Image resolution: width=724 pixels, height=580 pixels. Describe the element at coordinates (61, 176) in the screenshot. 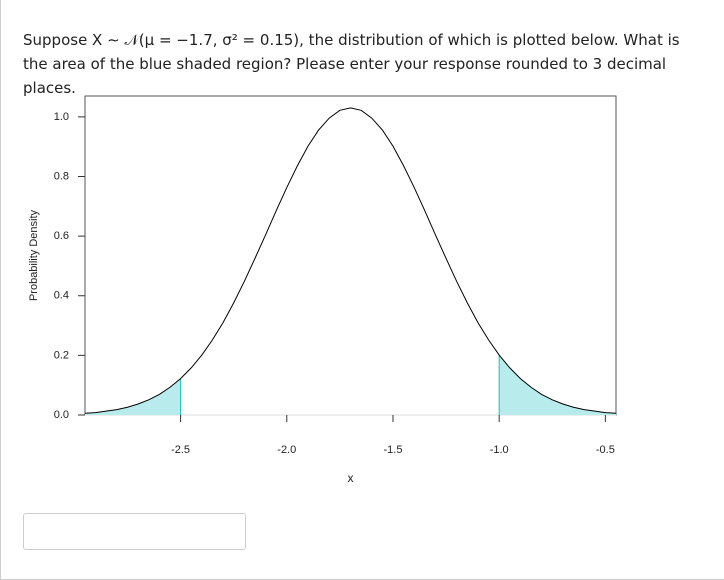

I see `y-tick-label: 0.8` at that location.